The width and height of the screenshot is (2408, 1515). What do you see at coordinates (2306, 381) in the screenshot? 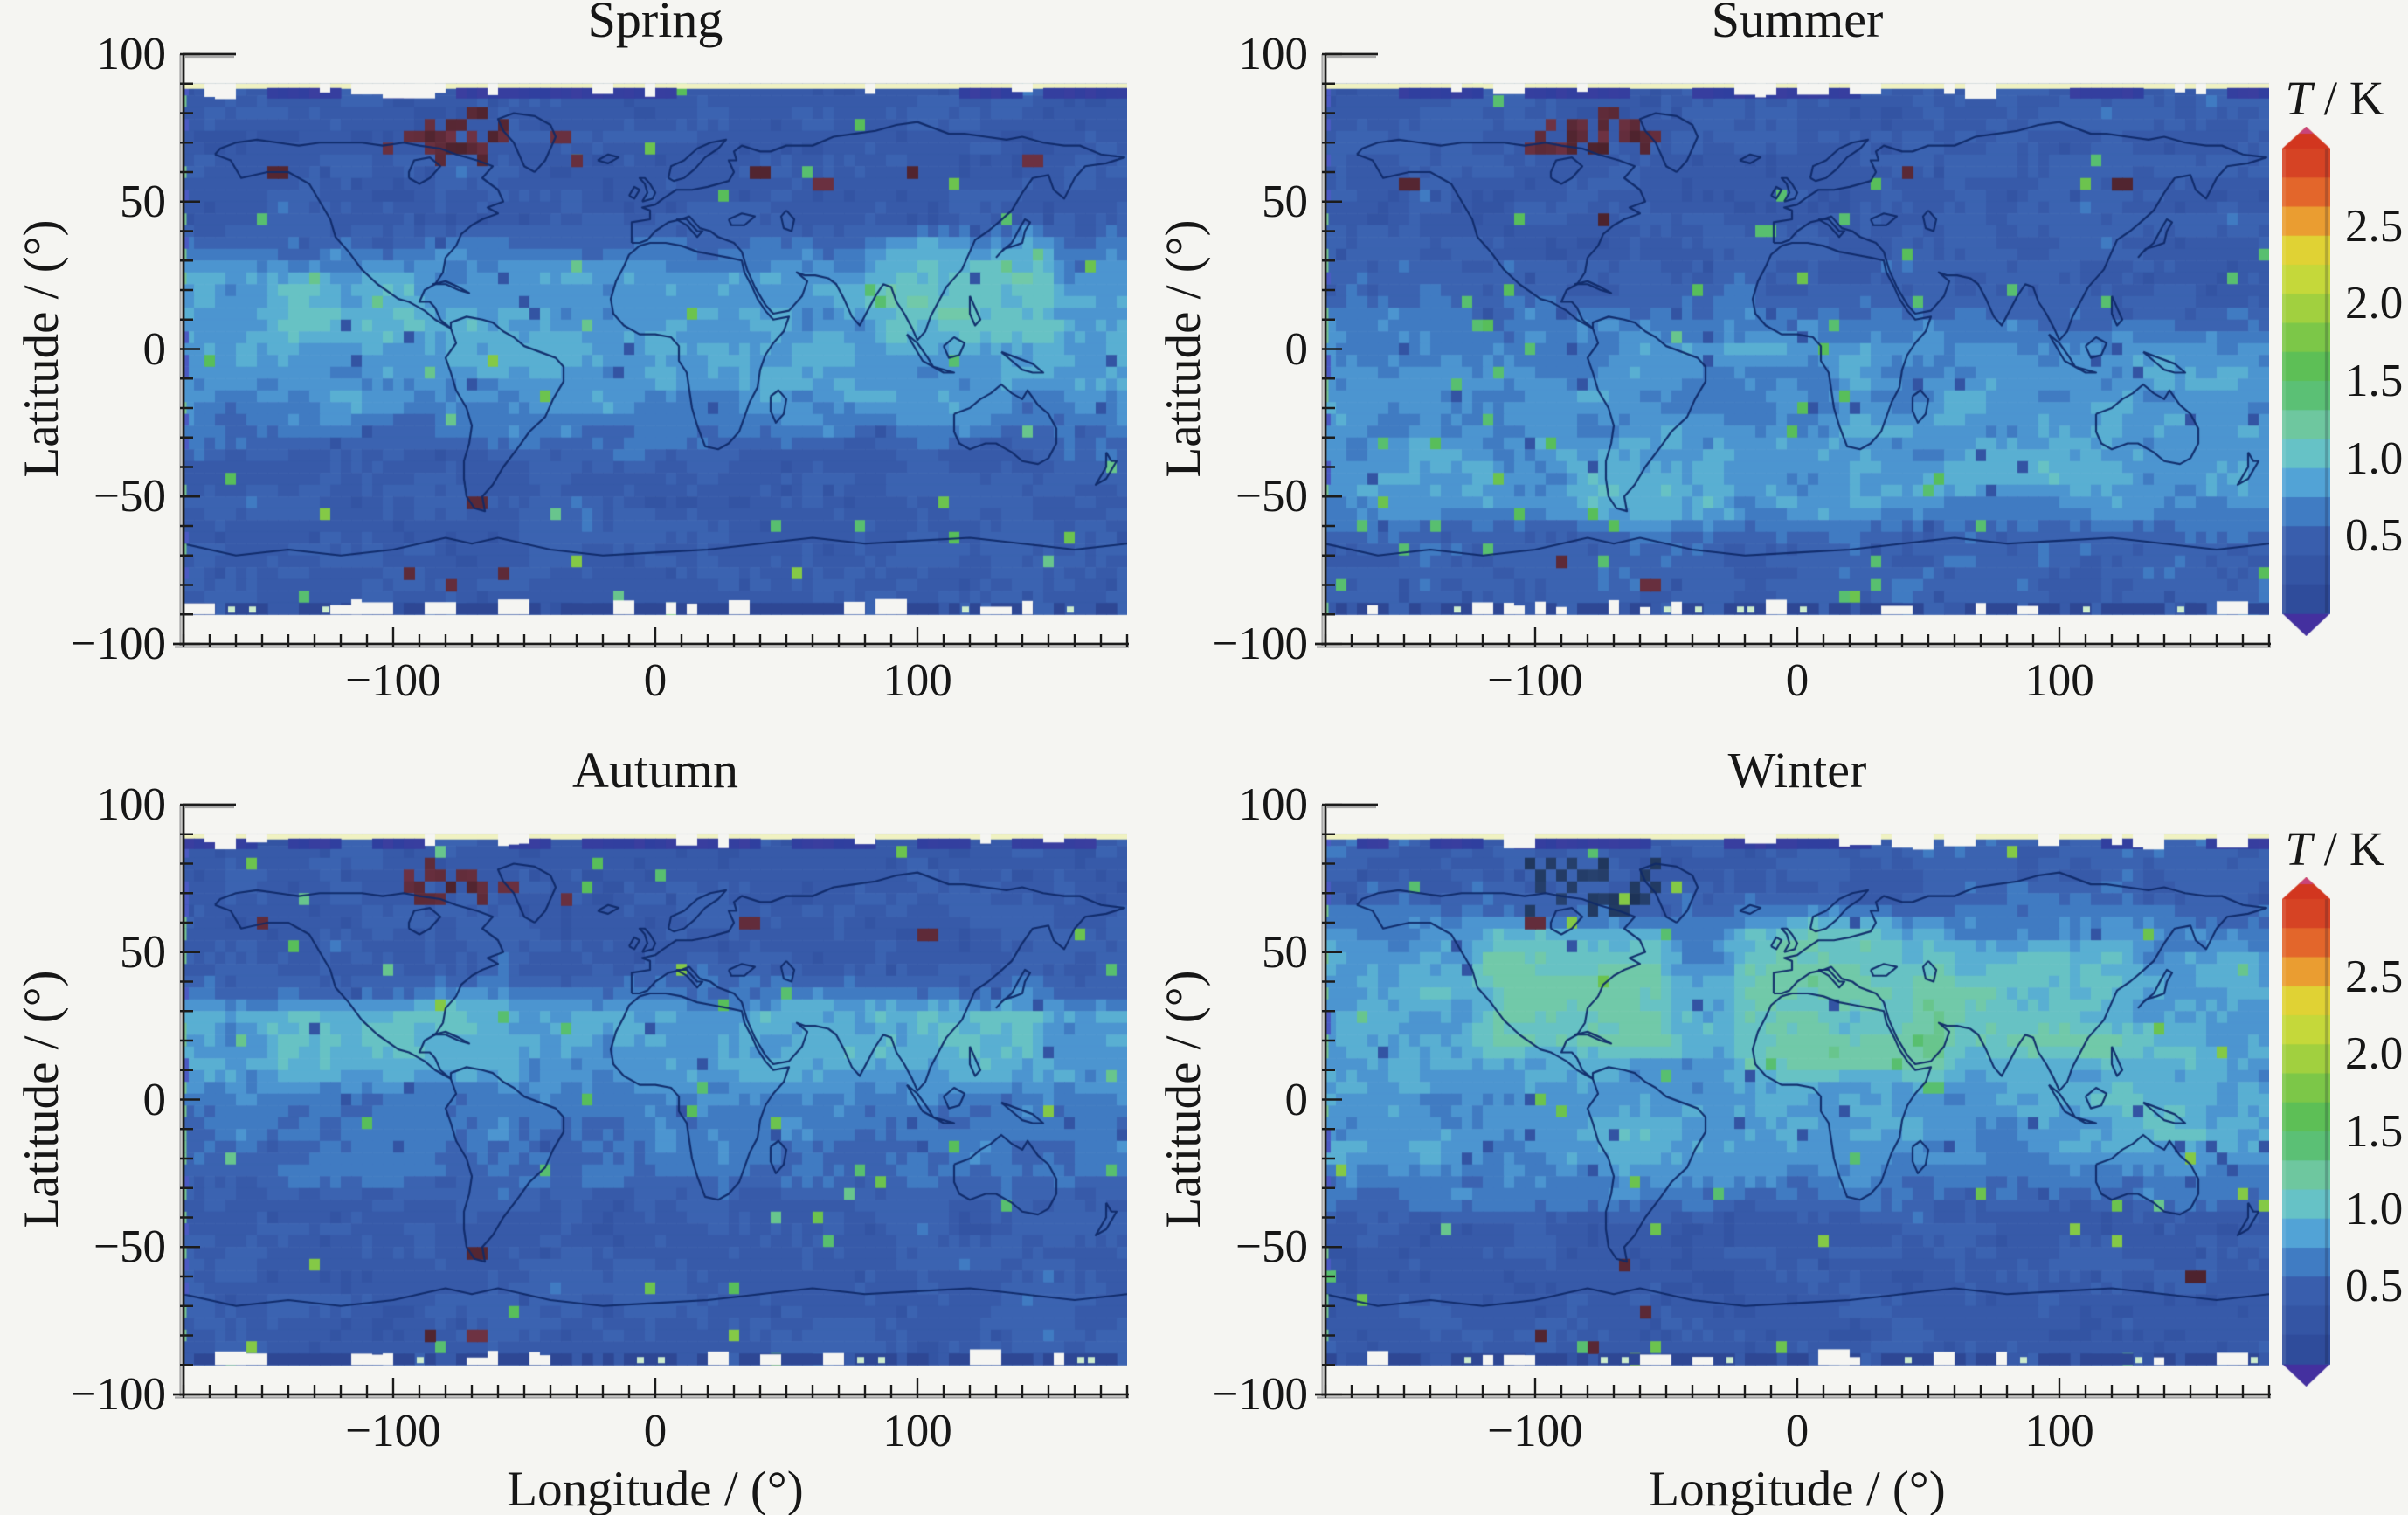
I see `colorbar-top` at bounding box center [2306, 381].